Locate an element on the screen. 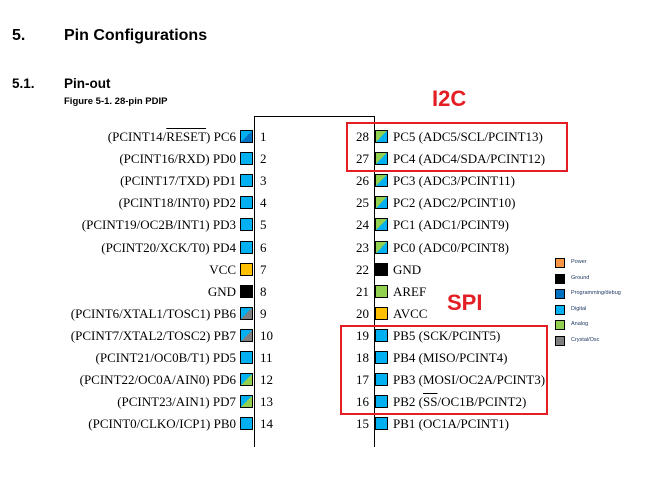 Image resolution: width=667 pixels, height=481 pixels. pin-3: (PCINT17/TXD) PD1 3 is located at coordinates (333, 181).